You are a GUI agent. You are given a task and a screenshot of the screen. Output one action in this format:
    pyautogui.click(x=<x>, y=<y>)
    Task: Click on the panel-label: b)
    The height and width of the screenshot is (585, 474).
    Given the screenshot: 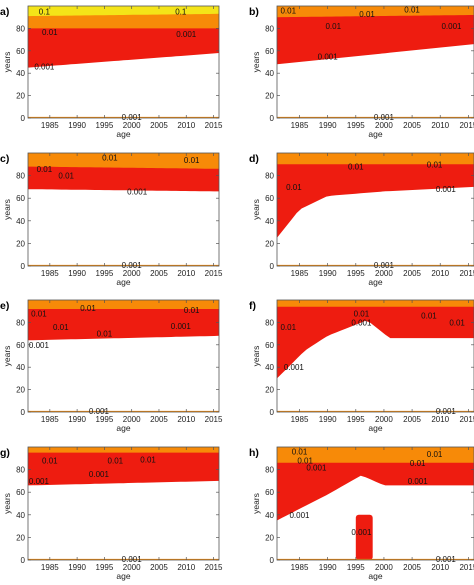 What is the action you would take?
    pyautogui.click(x=254, y=12)
    